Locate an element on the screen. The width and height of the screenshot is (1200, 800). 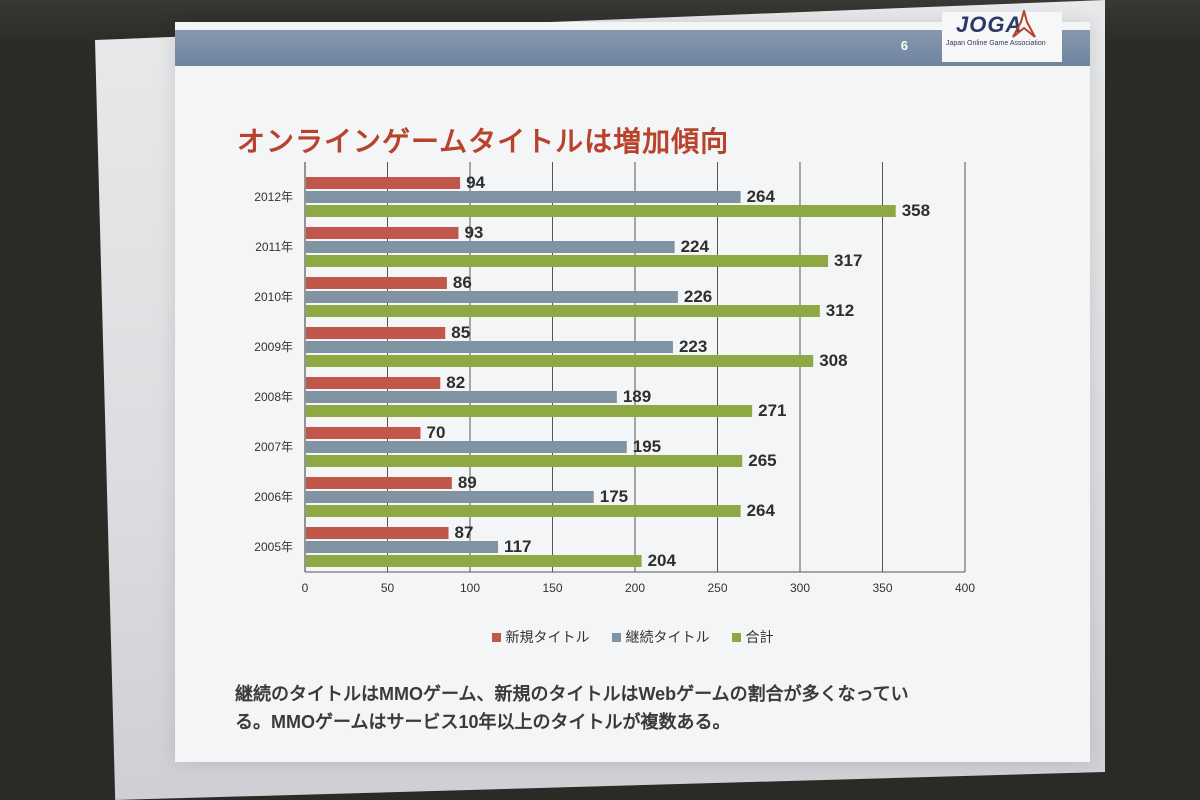
legend-swatch-total is located at coordinates (736, 637).